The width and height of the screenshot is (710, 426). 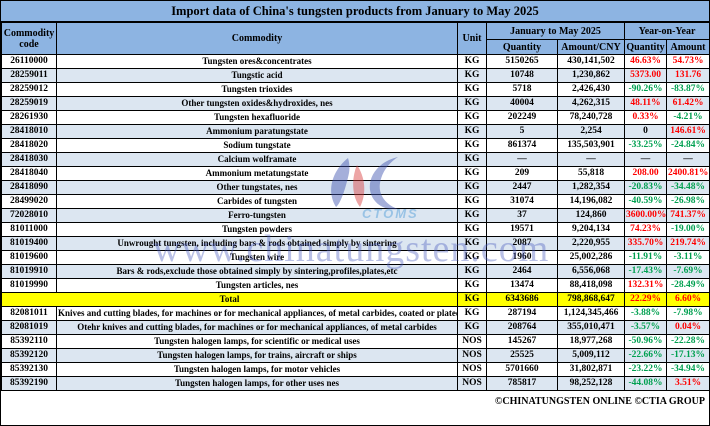 What do you see at coordinates (522, 103) in the screenshot?
I see `quantity-cell: 40004` at bounding box center [522, 103].